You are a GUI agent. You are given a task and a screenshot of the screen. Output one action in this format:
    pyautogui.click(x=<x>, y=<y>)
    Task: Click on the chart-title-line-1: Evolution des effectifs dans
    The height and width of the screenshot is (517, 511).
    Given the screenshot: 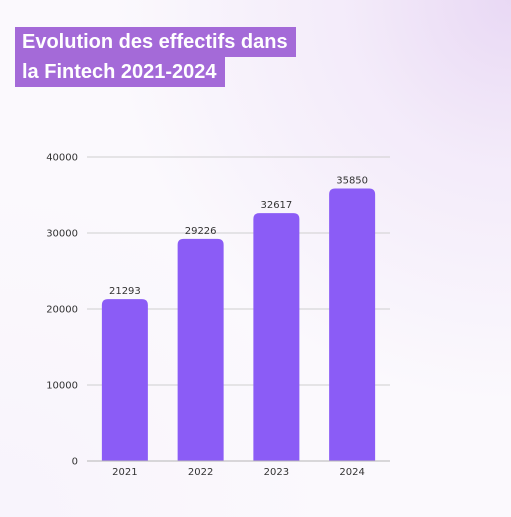 What is the action you would take?
    pyautogui.click(x=155, y=42)
    